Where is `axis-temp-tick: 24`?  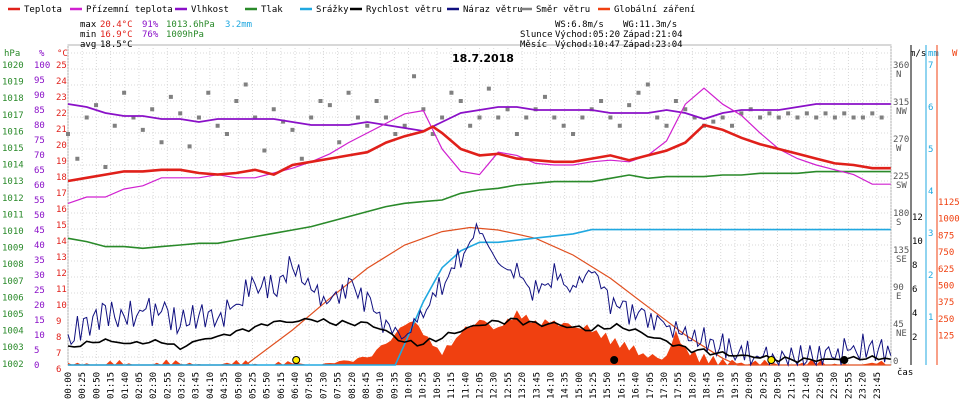 axis-temp-tick: 24 is located at coordinates (61, 82).